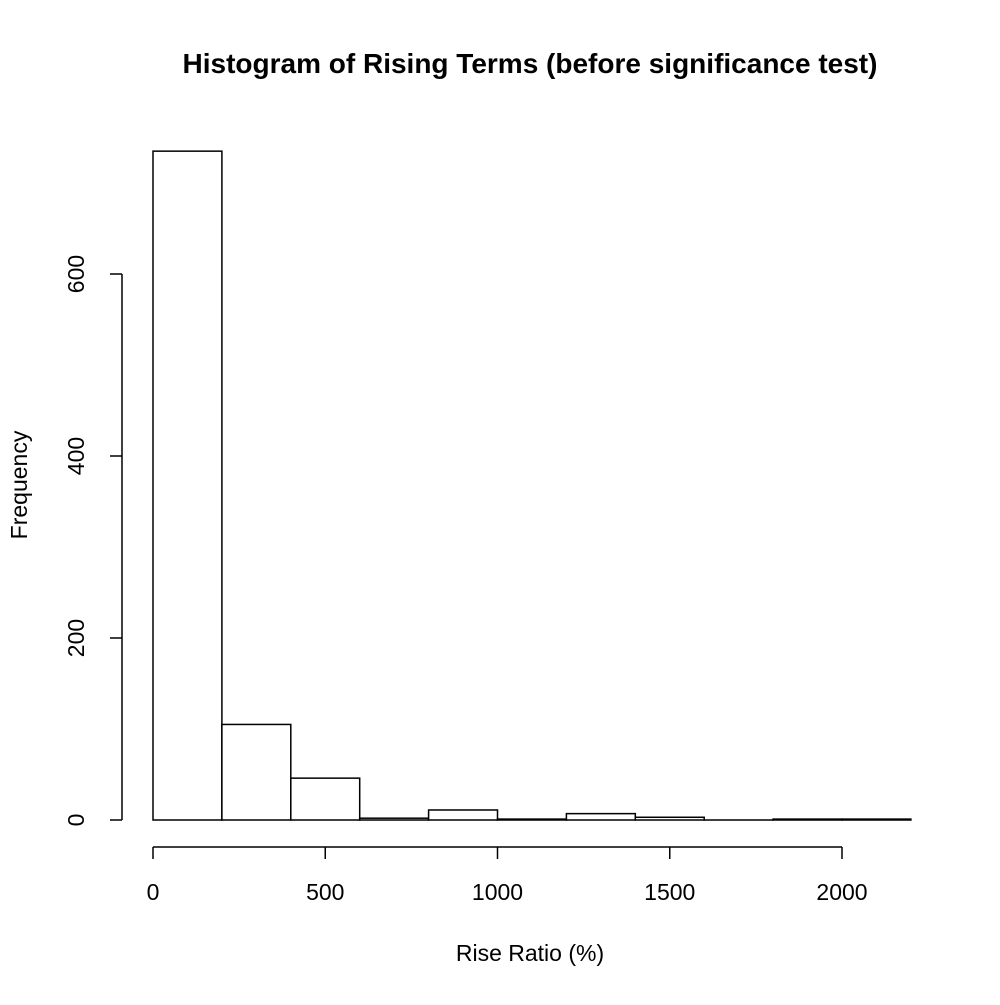  What do you see at coordinates (92, 541) in the screenshot?
I see `y-axis: 0 200 400 600` at bounding box center [92, 541].